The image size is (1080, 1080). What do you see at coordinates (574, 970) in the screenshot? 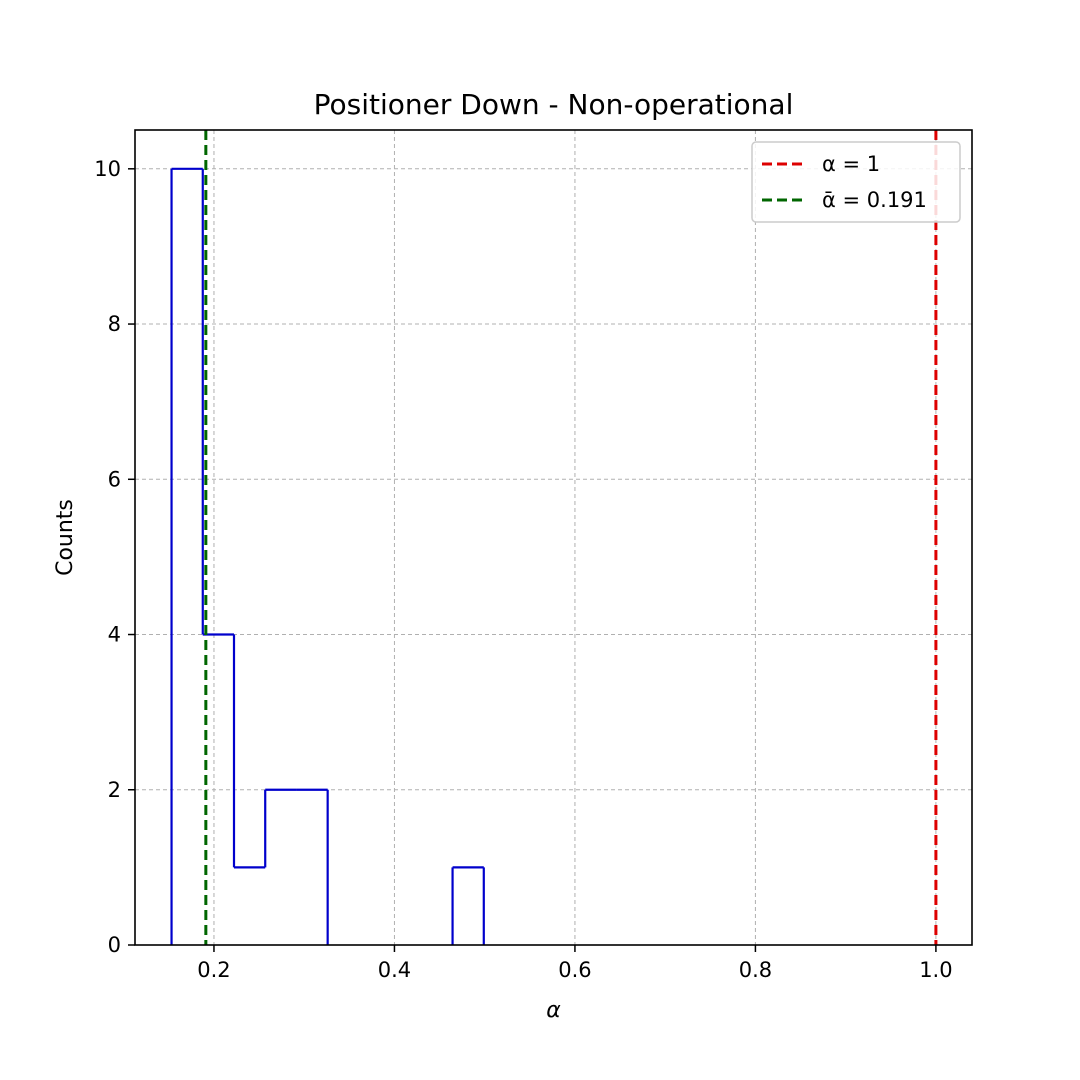
I see `x-tick-label: 0.6` at bounding box center [574, 970].